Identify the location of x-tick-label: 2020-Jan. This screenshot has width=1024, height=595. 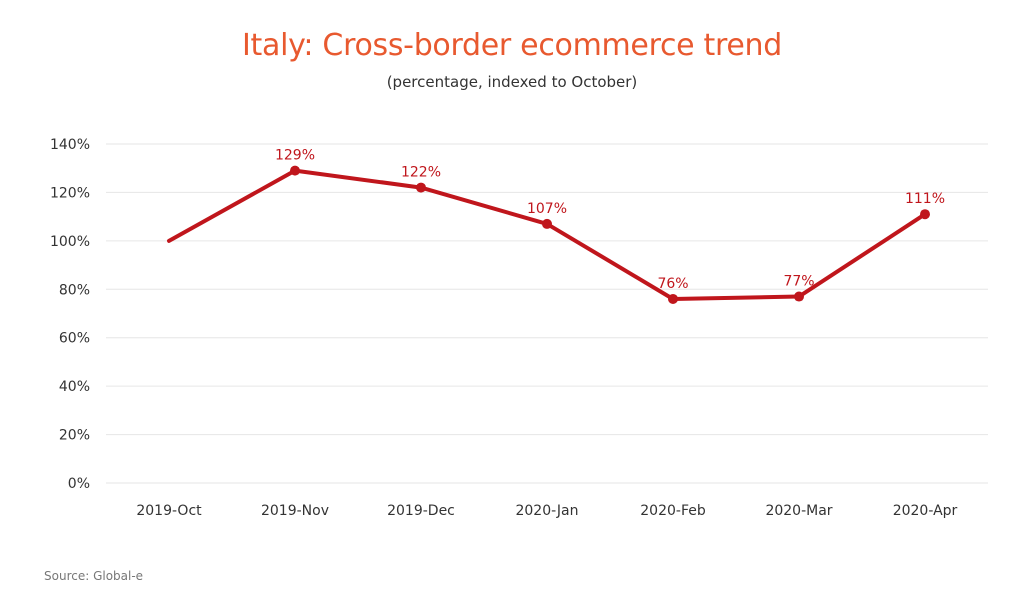
(546, 511).